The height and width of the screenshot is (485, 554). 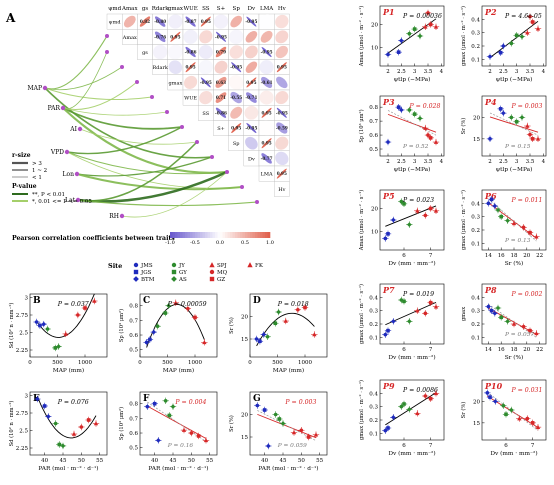 I want to click on legend-title: Site, so click(x=115, y=266).